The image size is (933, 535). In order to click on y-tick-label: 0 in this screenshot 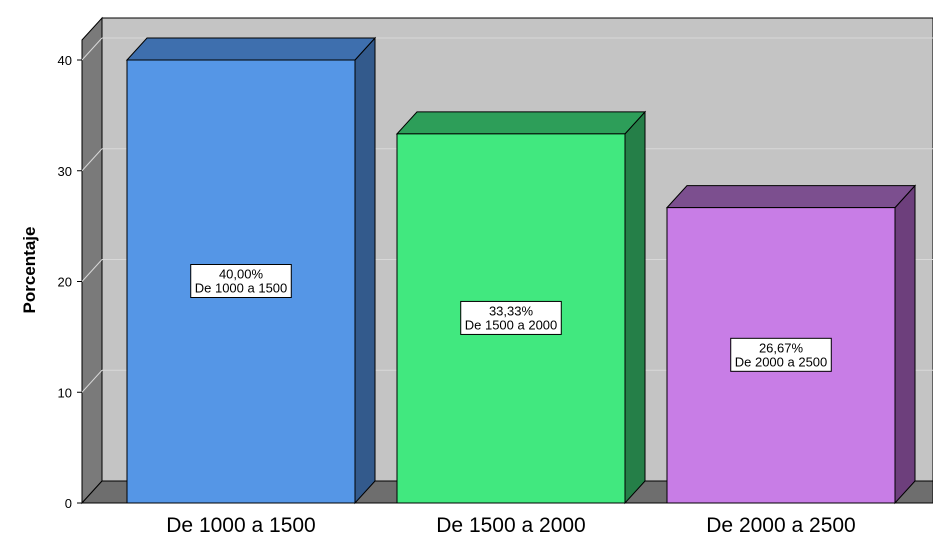, I will do `click(68, 503)`.